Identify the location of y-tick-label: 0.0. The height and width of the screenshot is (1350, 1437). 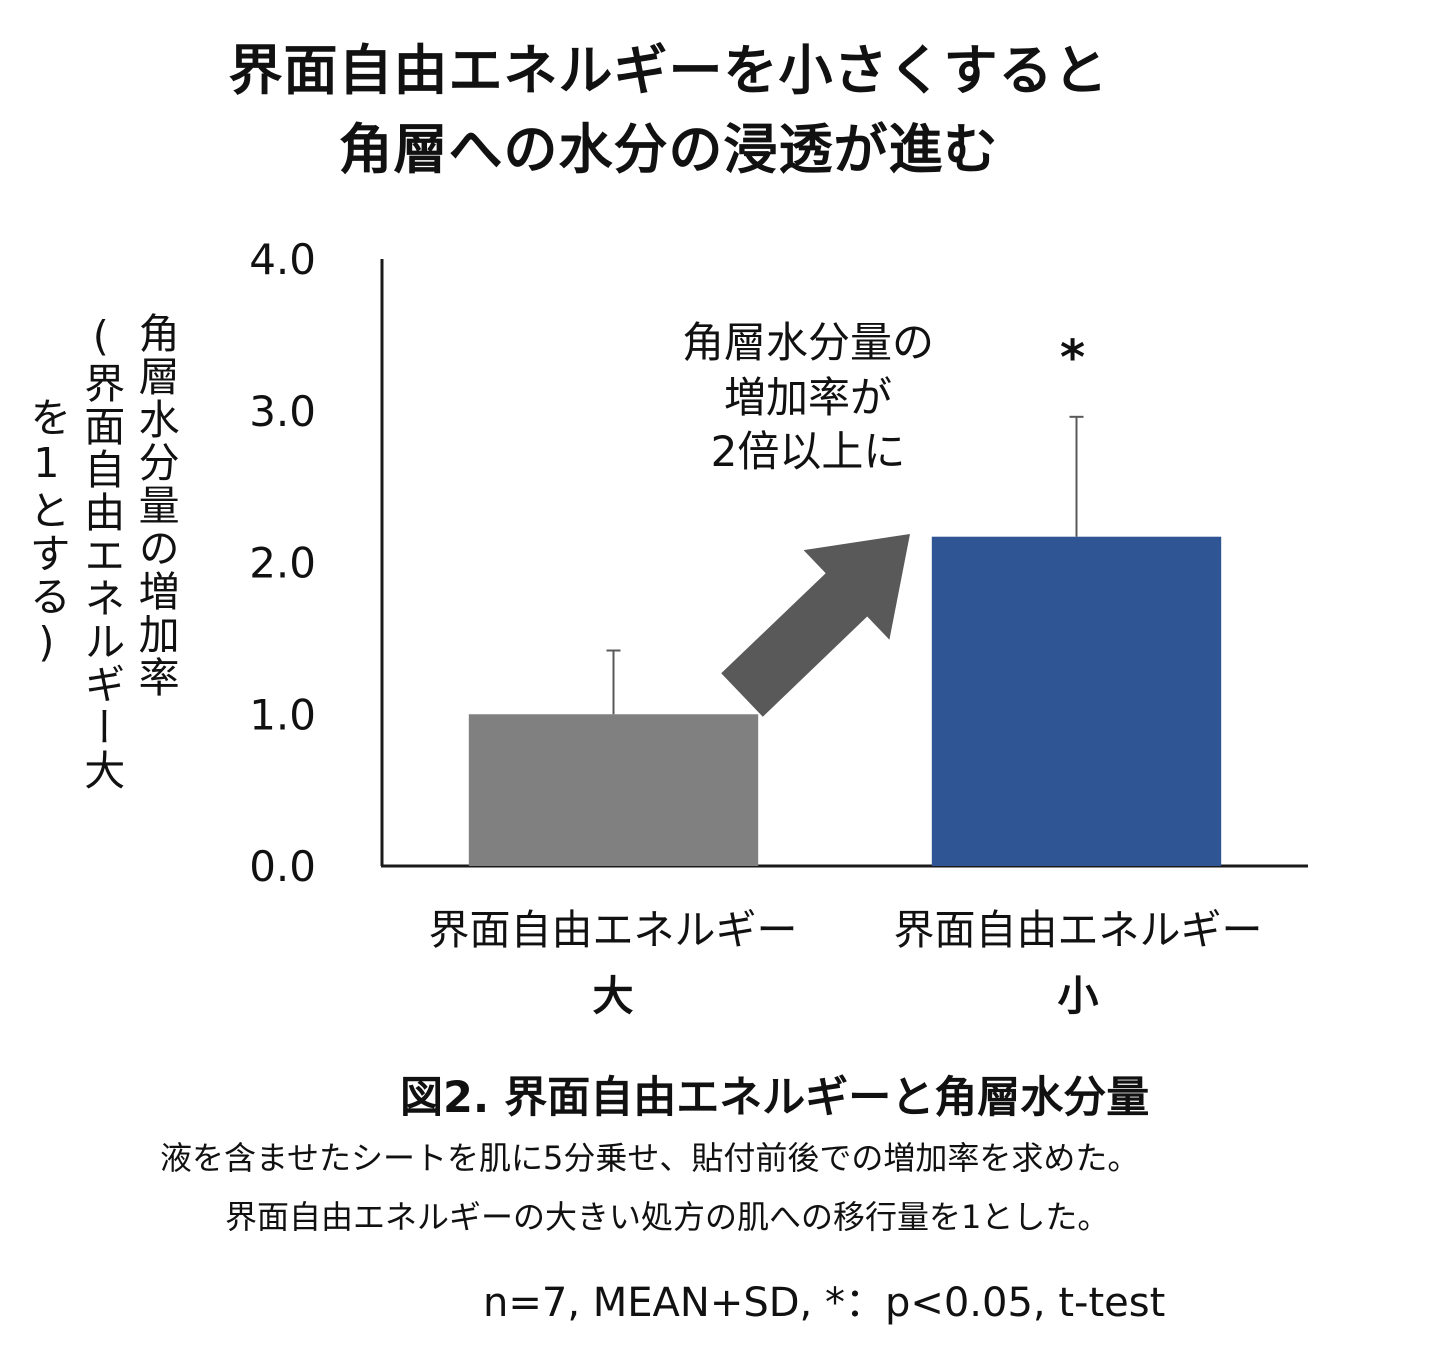
(282, 866).